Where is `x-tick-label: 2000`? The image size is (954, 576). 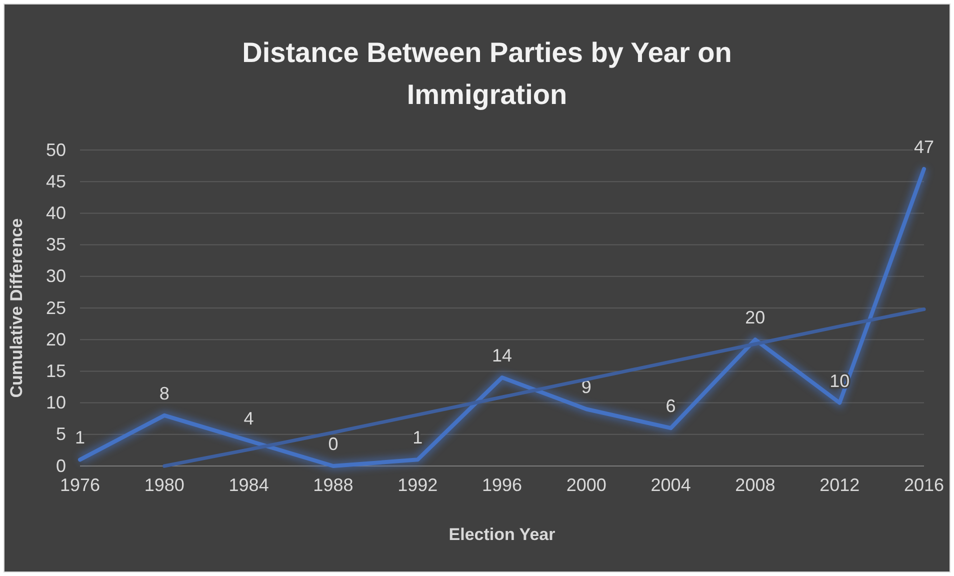
x-tick-label: 2000 is located at coordinates (586, 484).